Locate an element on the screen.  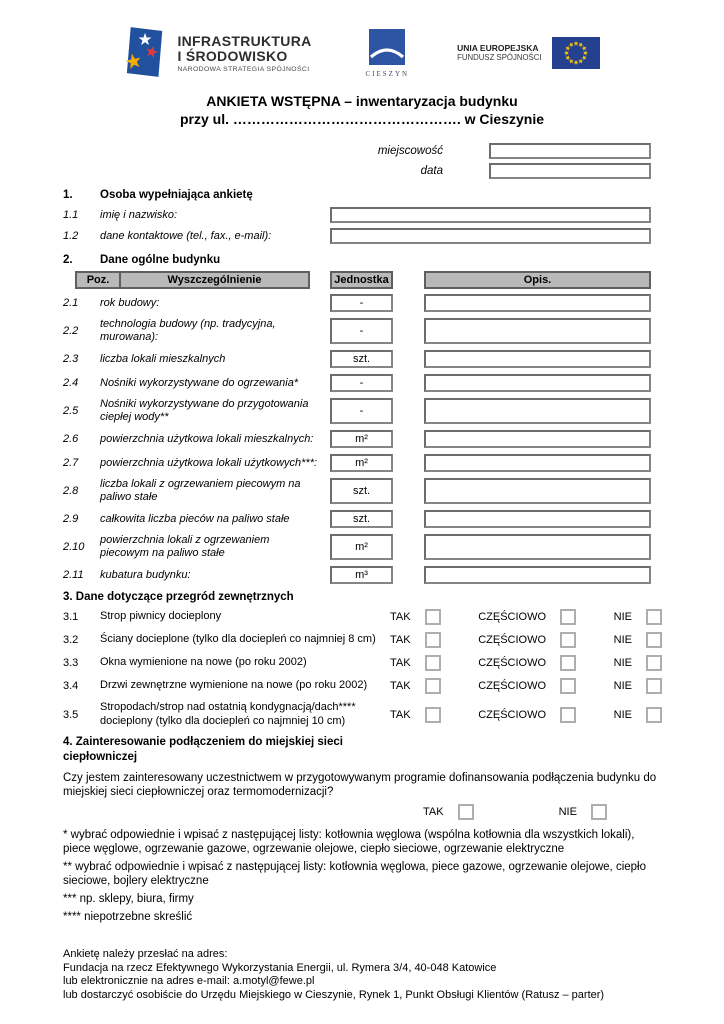
eu-logo: UNIA EUROPEJSKA FUNDUSZ SPÓJNOŚCI is located at coordinates (528, 53).